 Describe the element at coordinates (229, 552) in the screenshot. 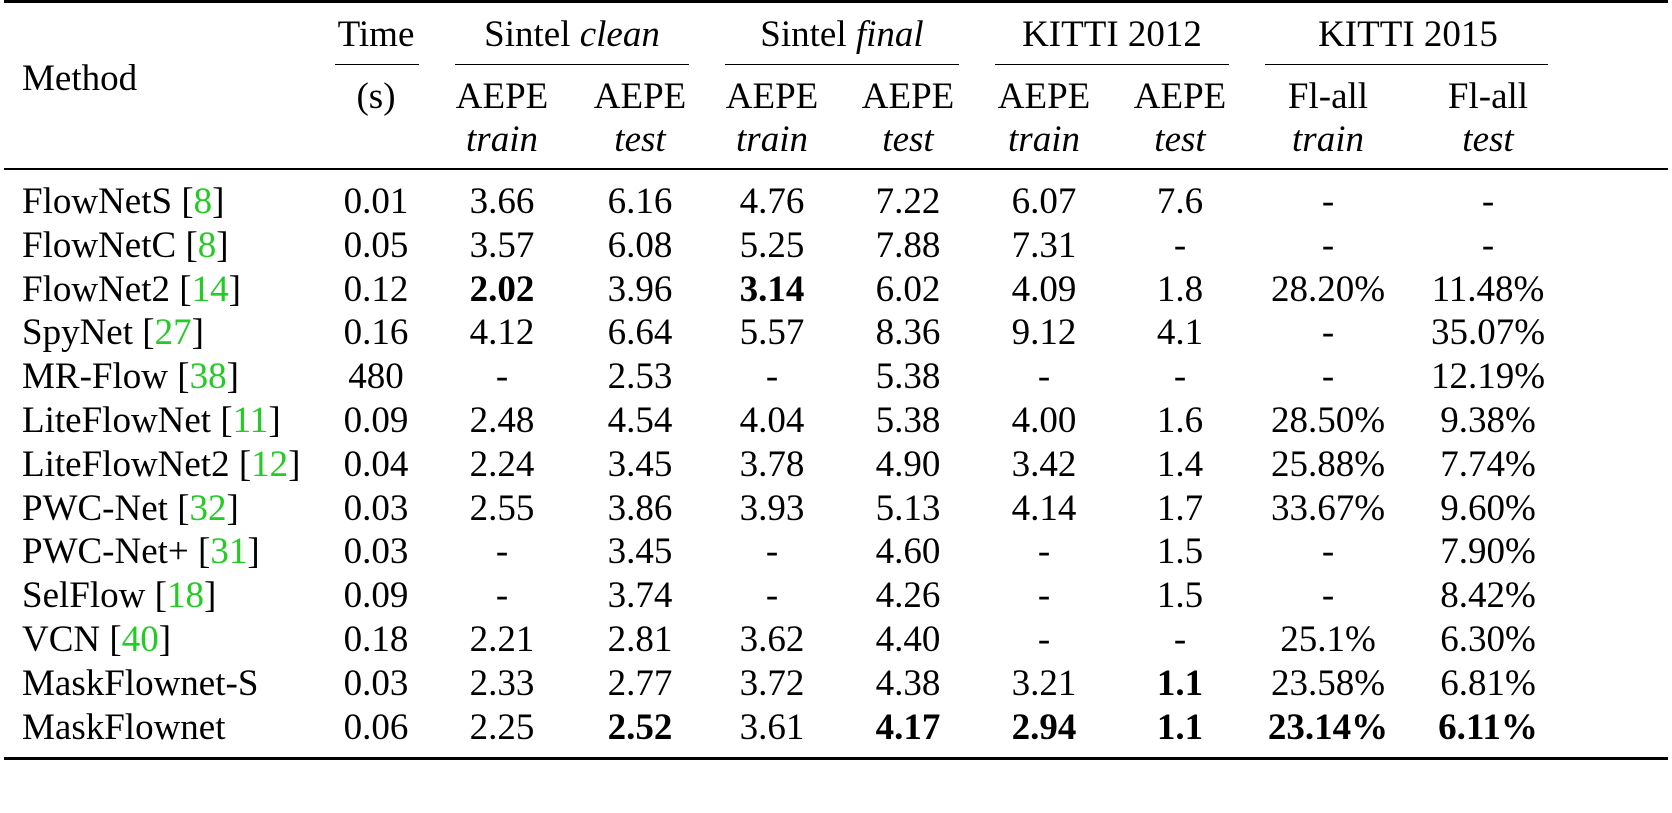

I see `citation-link: 31` at that location.